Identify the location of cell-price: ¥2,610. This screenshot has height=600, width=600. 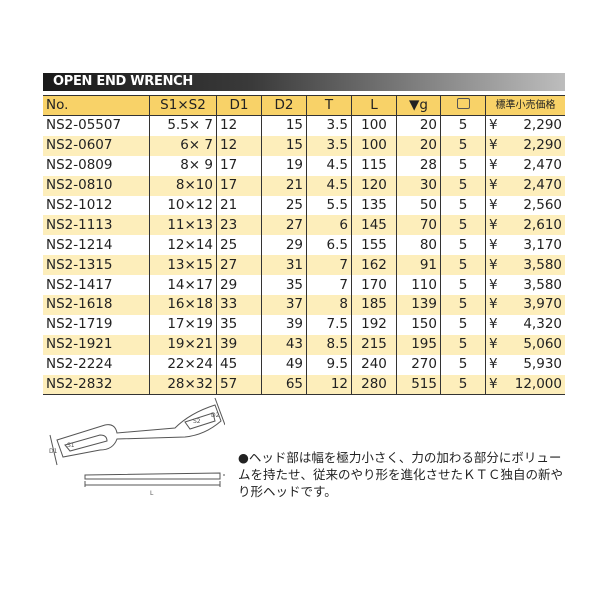
(525, 225).